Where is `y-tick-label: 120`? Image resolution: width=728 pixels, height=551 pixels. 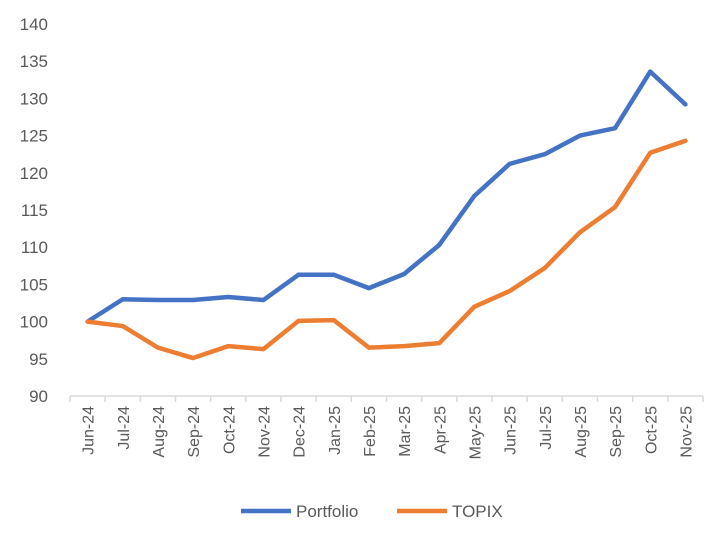
y-tick-label: 120 is located at coordinates (34, 173).